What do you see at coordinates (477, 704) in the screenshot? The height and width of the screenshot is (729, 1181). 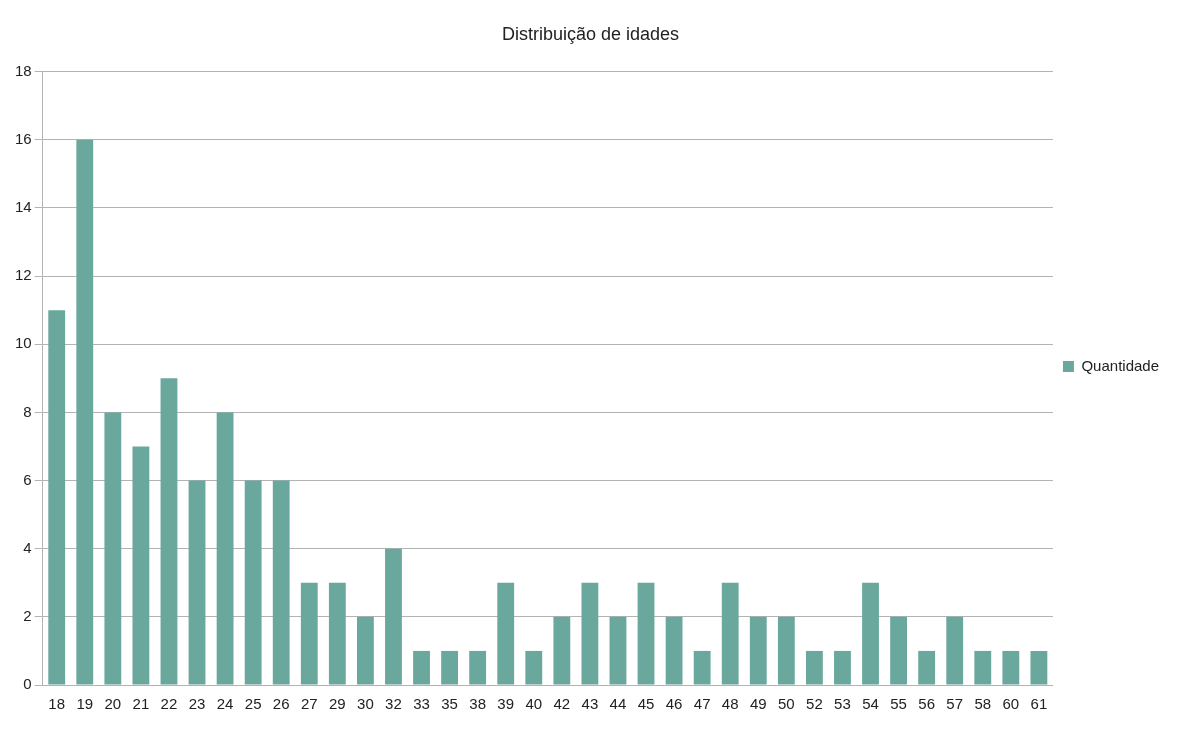 I see `x-tick-label: 38` at bounding box center [477, 704].